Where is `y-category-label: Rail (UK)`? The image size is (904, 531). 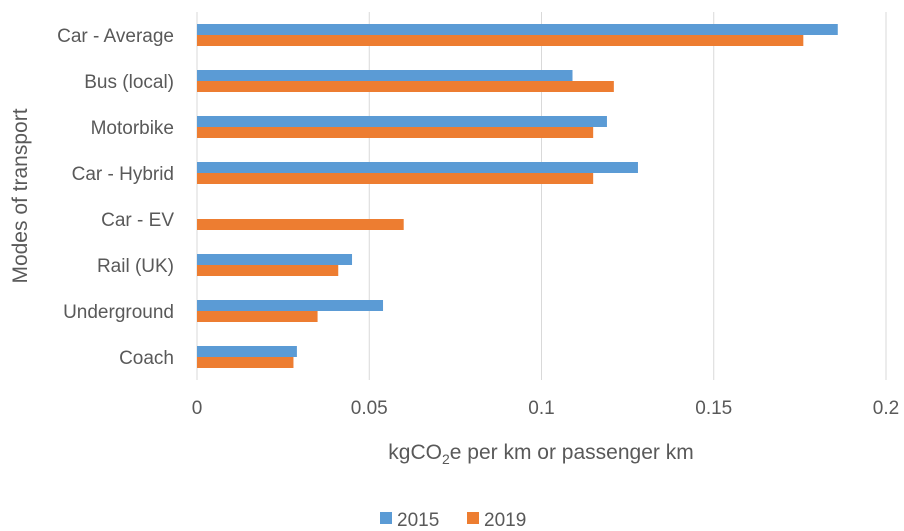
y-category-label: Rail (UK) is located at coordinates (135, 266).